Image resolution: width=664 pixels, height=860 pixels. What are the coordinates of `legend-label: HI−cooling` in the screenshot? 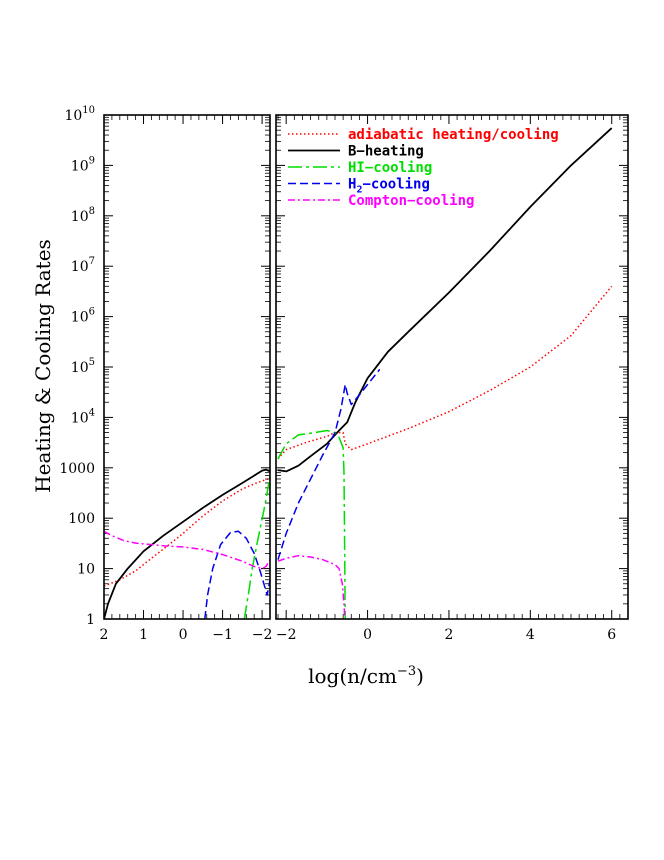 It's located at (390, 168).